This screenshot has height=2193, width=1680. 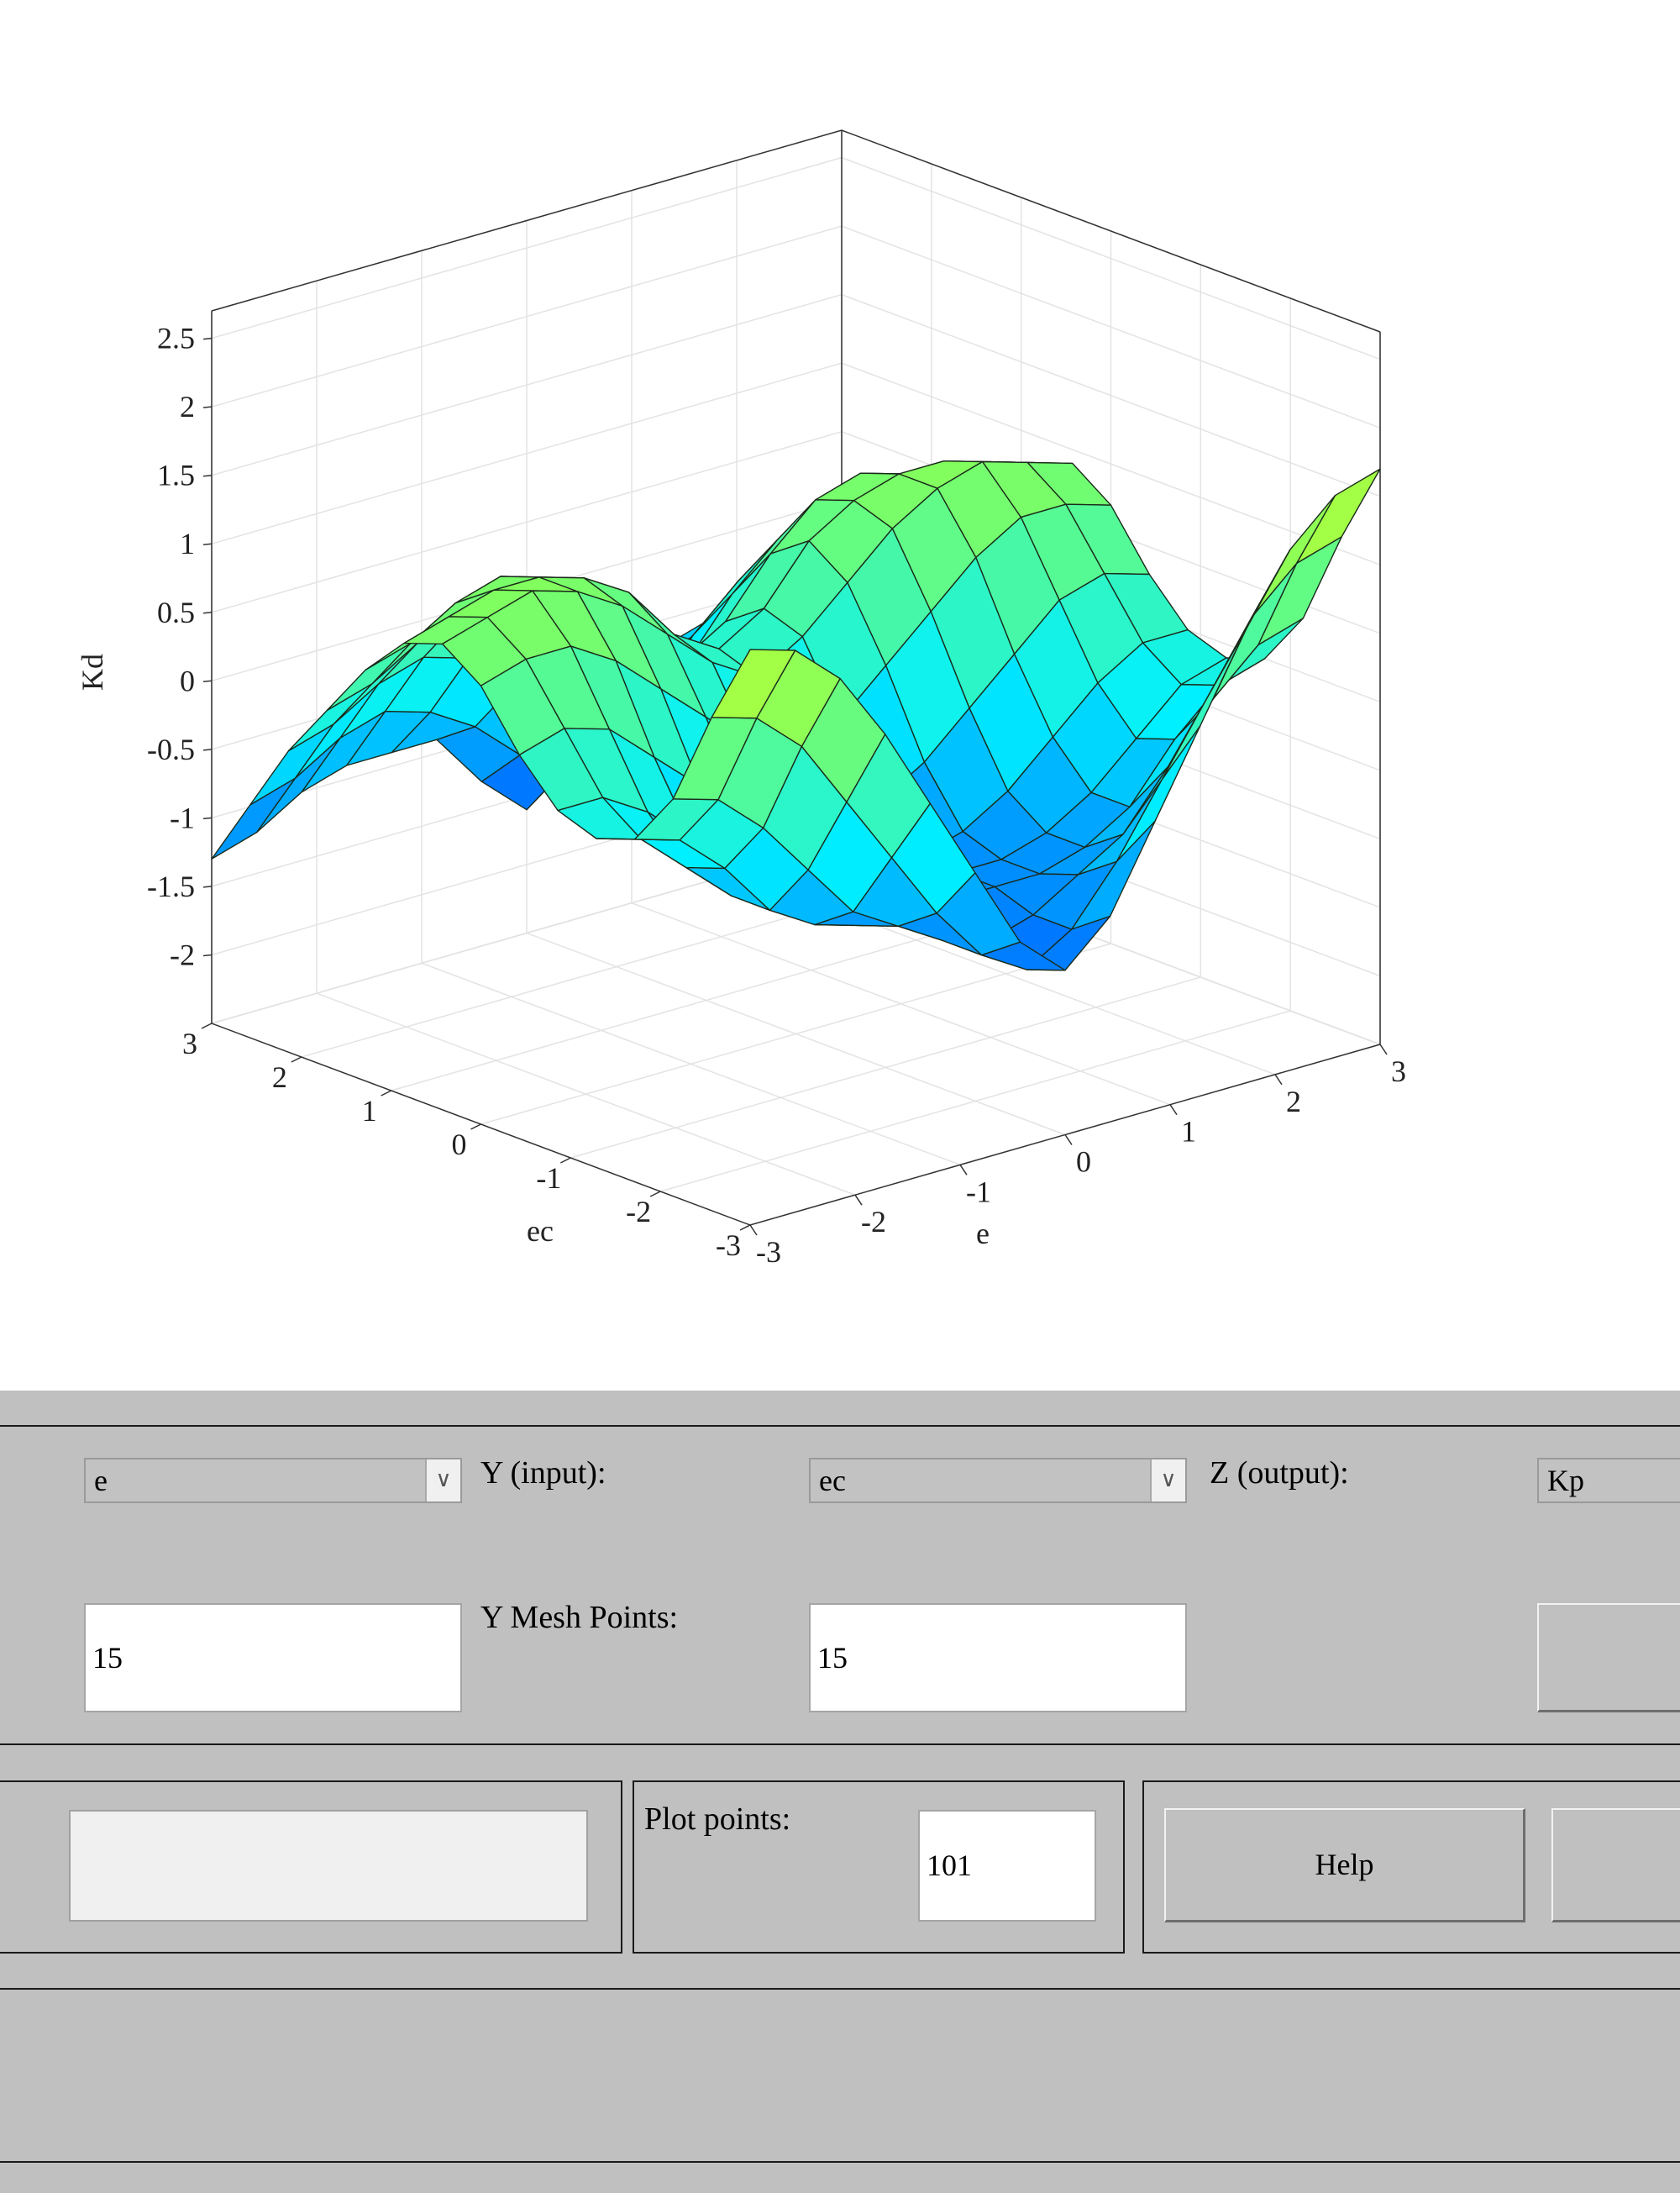 What do you see at coordinates (949, 1866) in the screenshot?
I see `plot-points-value: 101` at bounding box center [949, 1866].